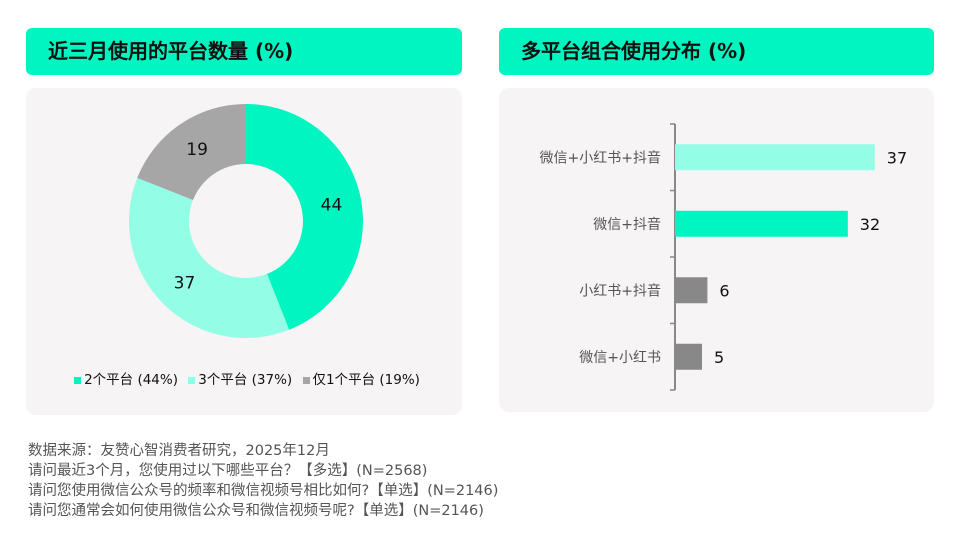 This screenshot has width=960, height=550. What do you see at coordinates (724, 290) in the screenshot?
I see `value-label: 6` at bounding box center [724, 290].